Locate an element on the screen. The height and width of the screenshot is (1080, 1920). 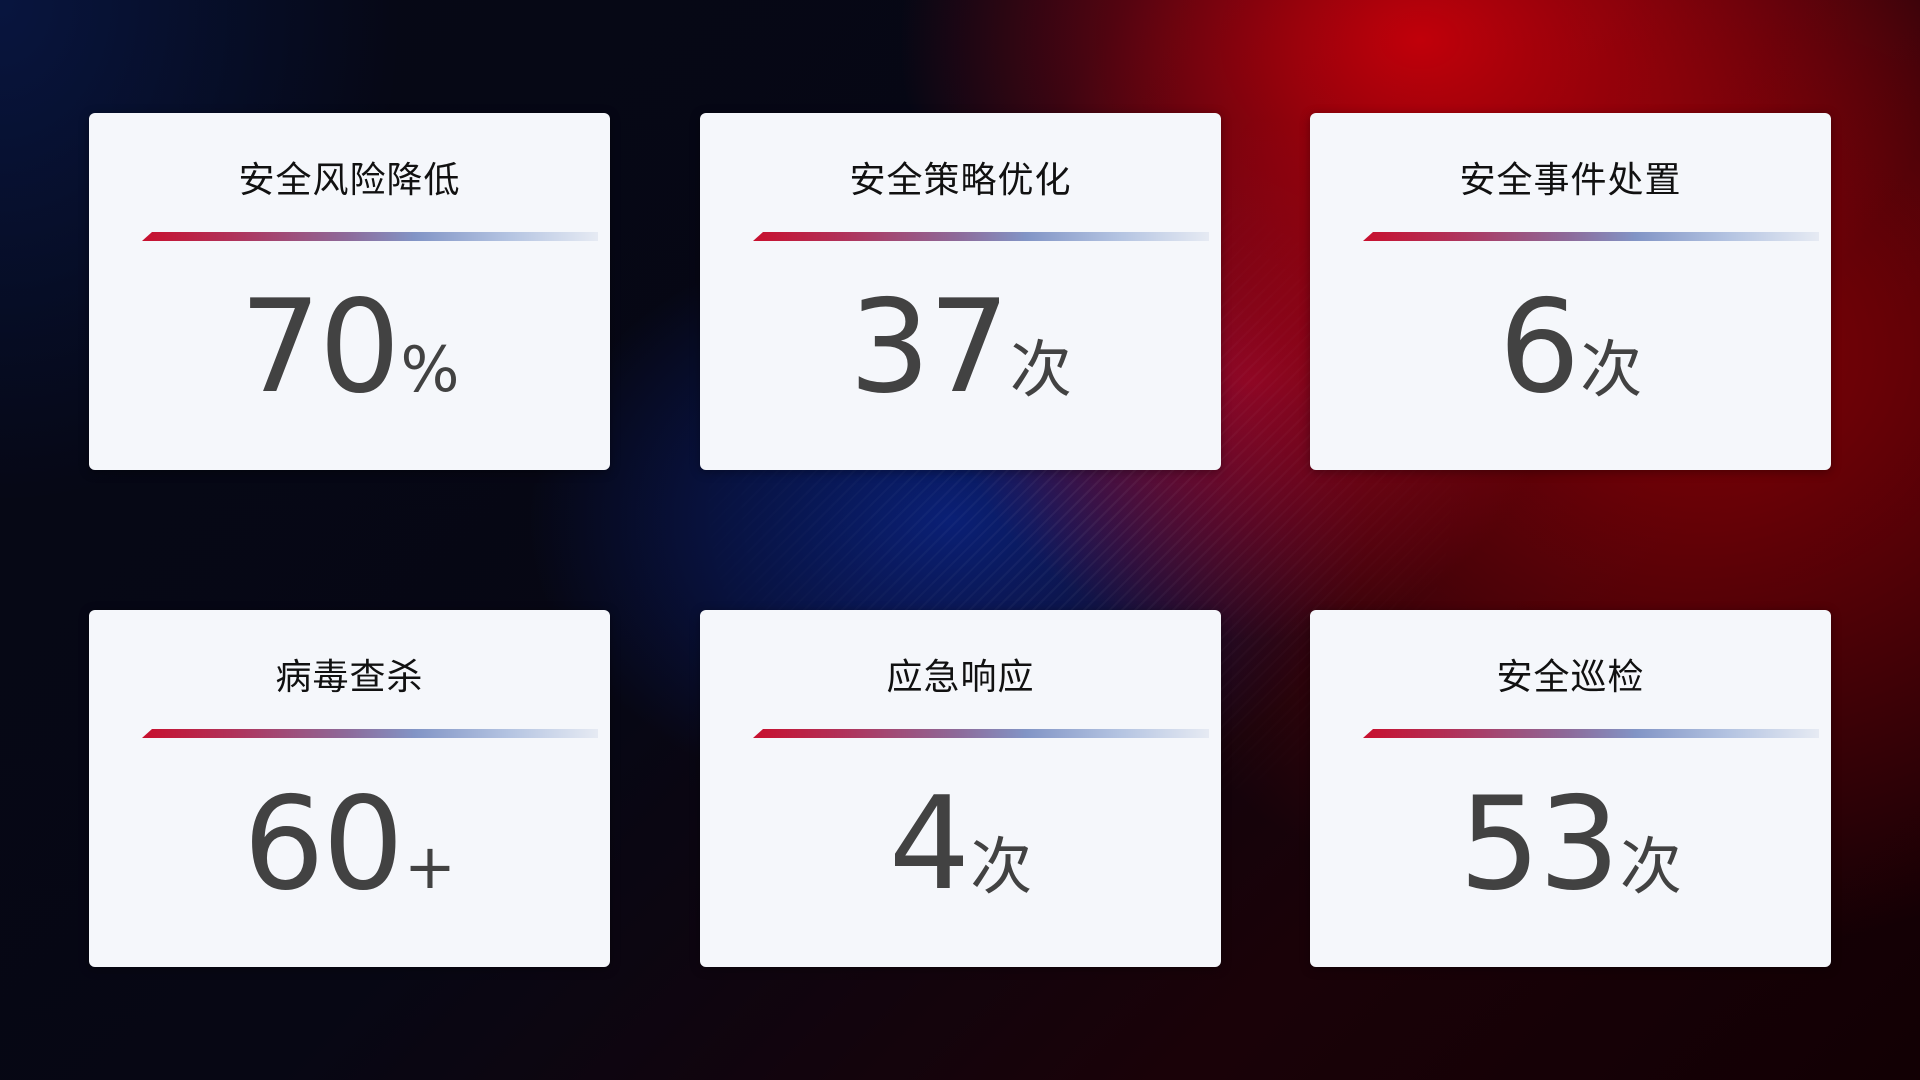
value-number: 70 is located at coordinates (320, 347).